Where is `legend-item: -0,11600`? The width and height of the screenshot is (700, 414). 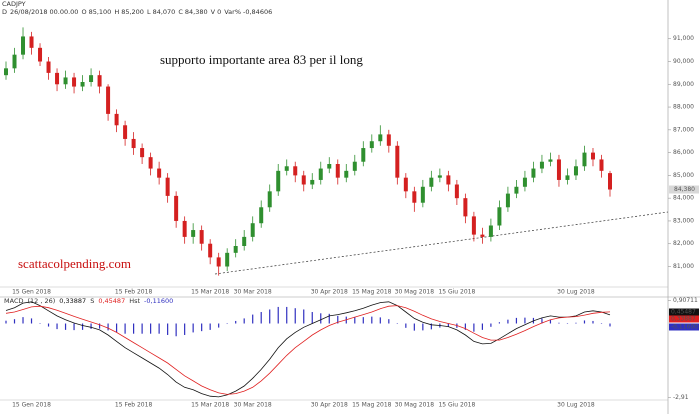
legend-item: -0,11600 is located at coordinates (158, 301).